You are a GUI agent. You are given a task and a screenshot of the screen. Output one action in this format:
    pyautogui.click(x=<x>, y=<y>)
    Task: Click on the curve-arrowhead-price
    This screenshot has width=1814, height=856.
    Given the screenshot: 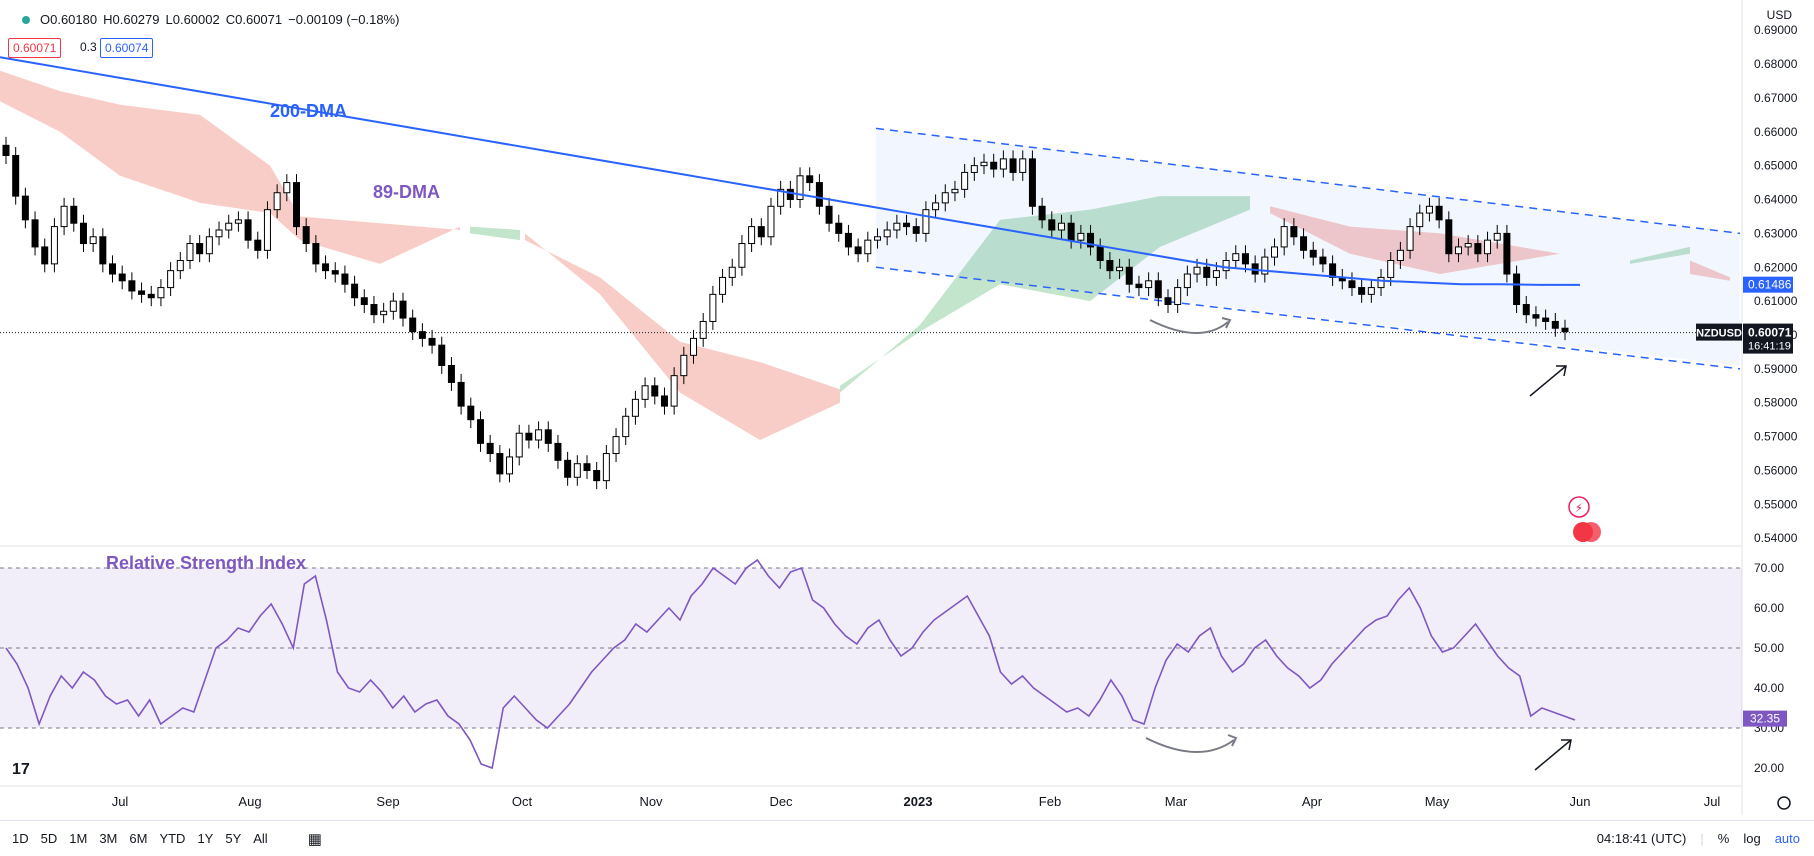 What is the action you would take?
    pyautogui.click(x=1226, y=323)
    